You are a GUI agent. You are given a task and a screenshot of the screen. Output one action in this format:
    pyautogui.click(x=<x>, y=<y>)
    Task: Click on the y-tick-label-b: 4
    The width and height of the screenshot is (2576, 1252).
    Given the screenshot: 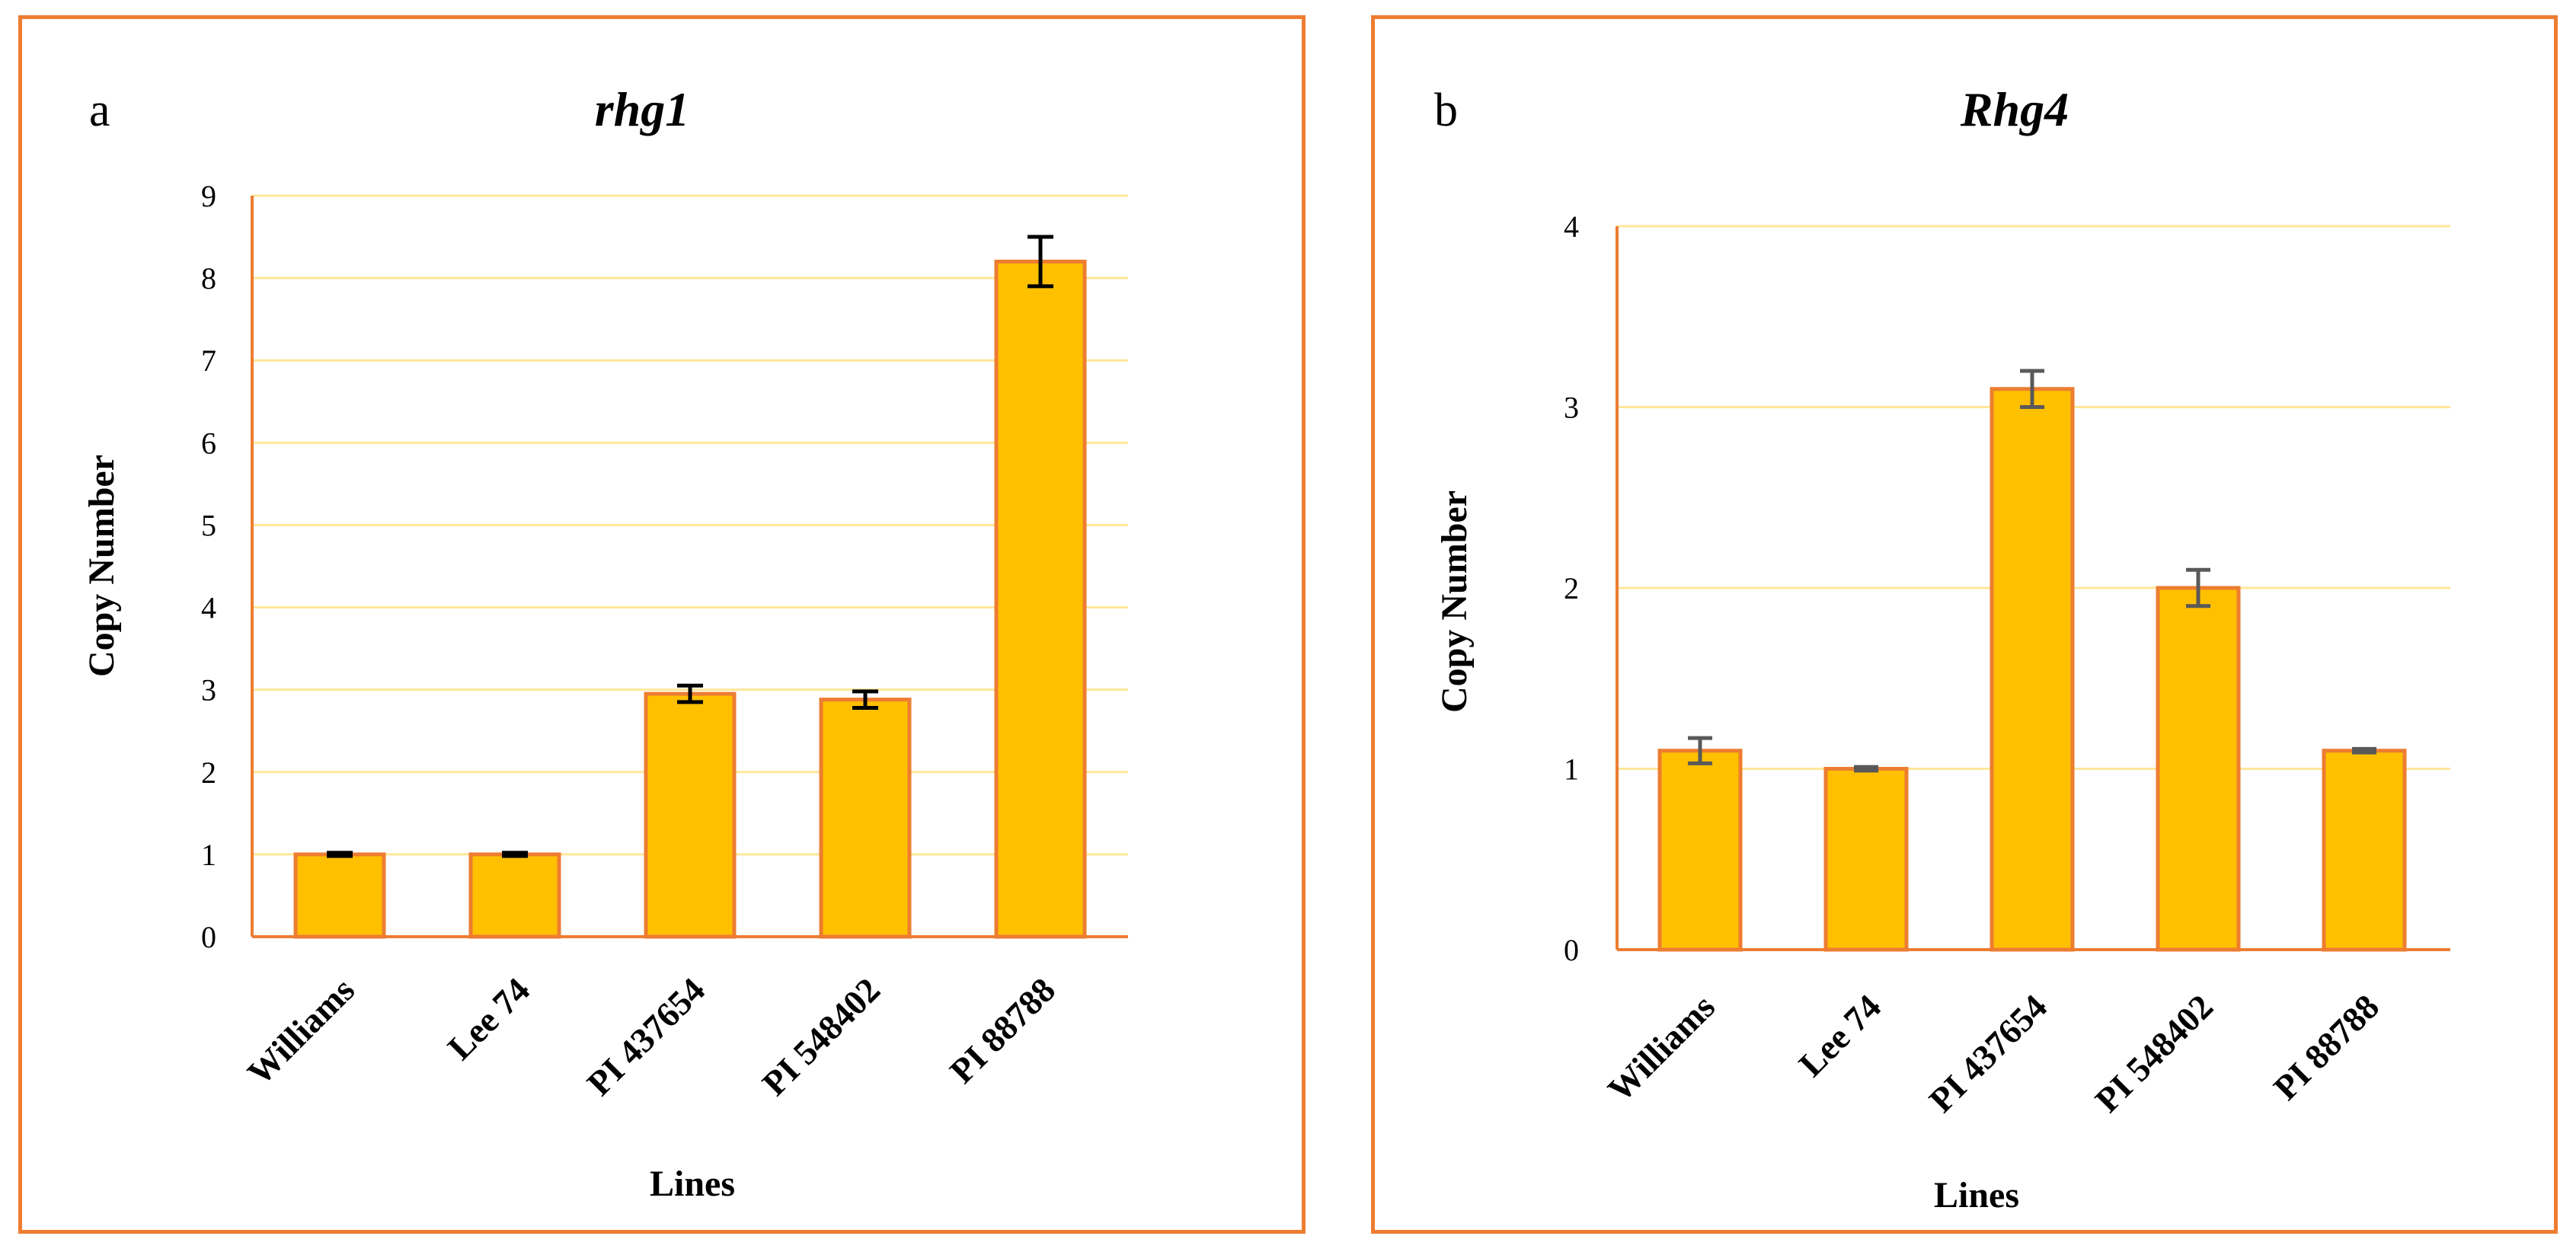 What is the action you would take?
    pyautogui.click(x=1572, y=226)
    